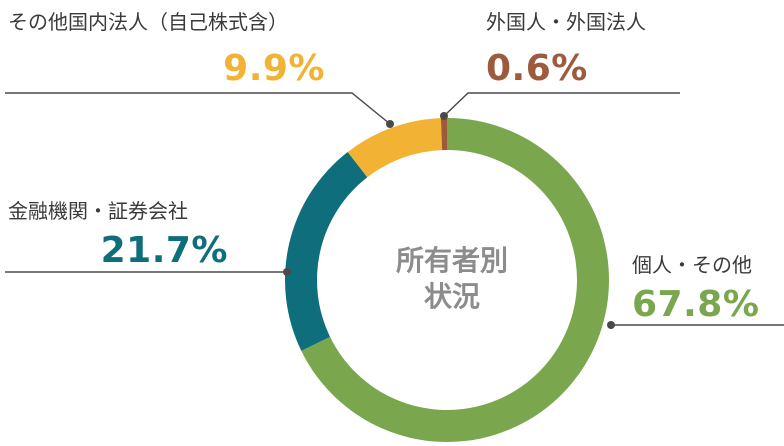 The height and width of the screenshot is (446, 784). What do you see at coordinates (199, 69) in the screenshot?
I see `label-other-domestic: その他国内法人（自己株式含） 9.9%` at bounding box center [199, 69].